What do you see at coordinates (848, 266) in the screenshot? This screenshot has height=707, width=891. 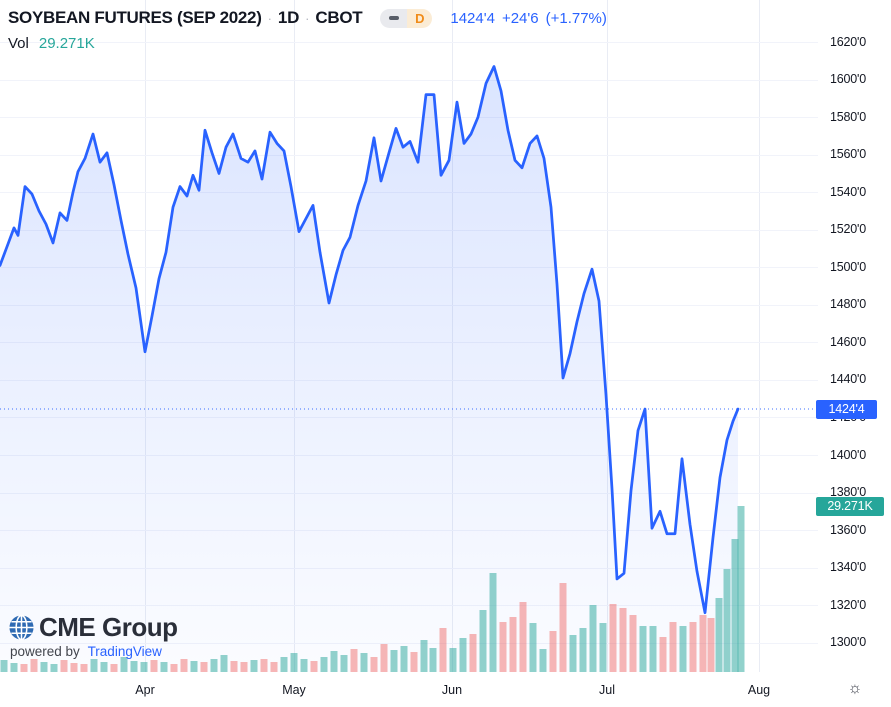 I see `price-tick: 1500'0` at bounding box center [848, 266].